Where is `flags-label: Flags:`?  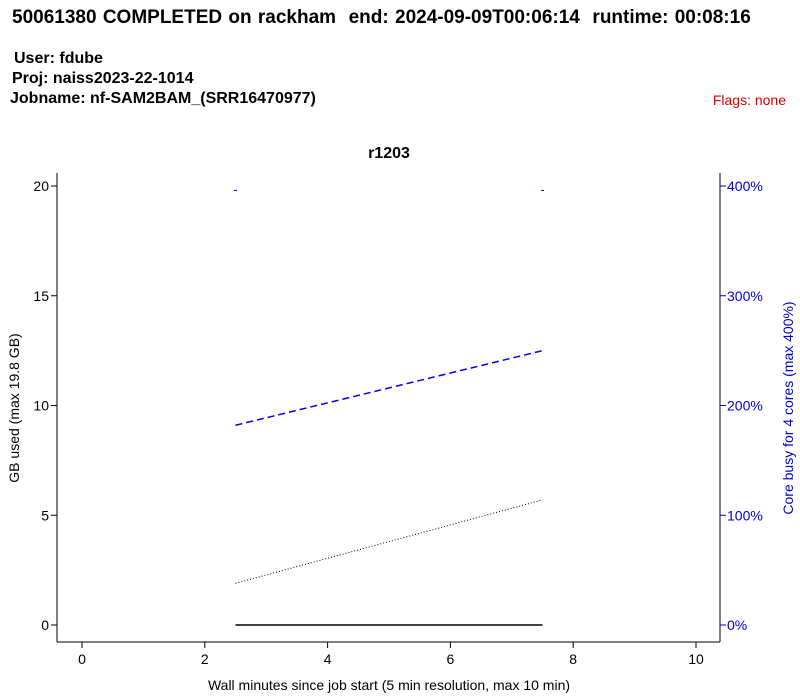
flags-label: Flags: is located at coordinates (731, 100).